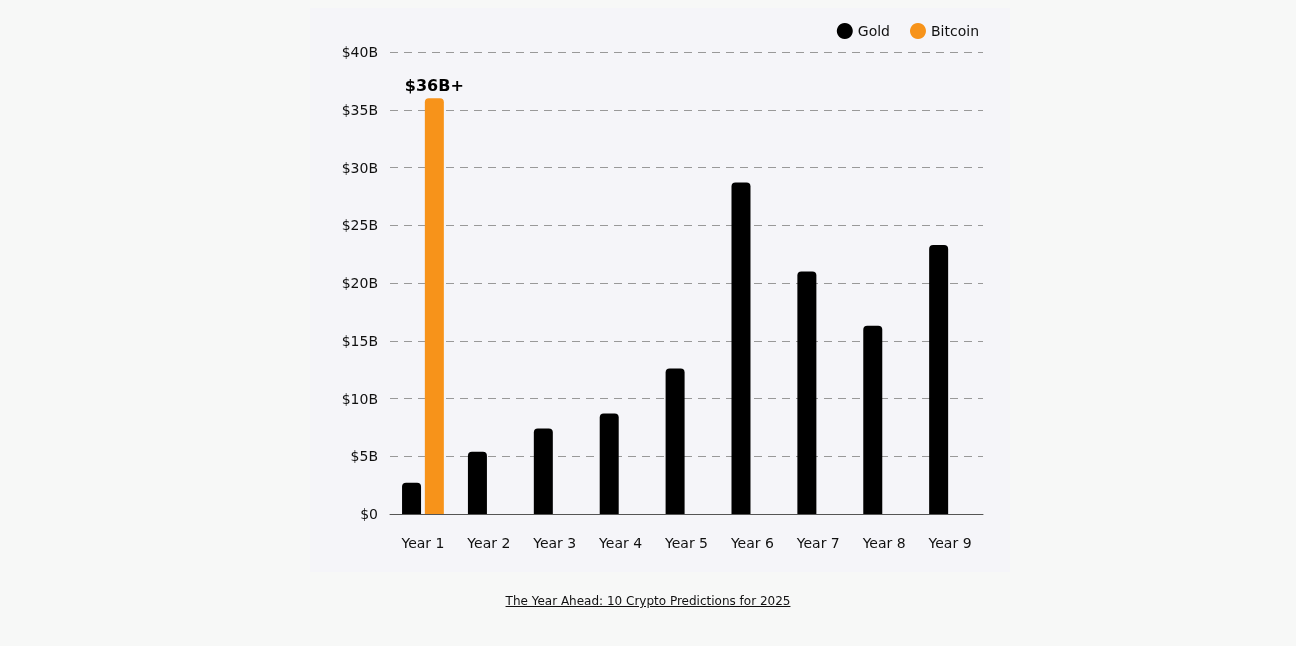 This screenshot has width=1296, height=646. Describe the element at coordinates (554, 543) in the screenshot. I see `x-tick-label: Year 3` at that location.